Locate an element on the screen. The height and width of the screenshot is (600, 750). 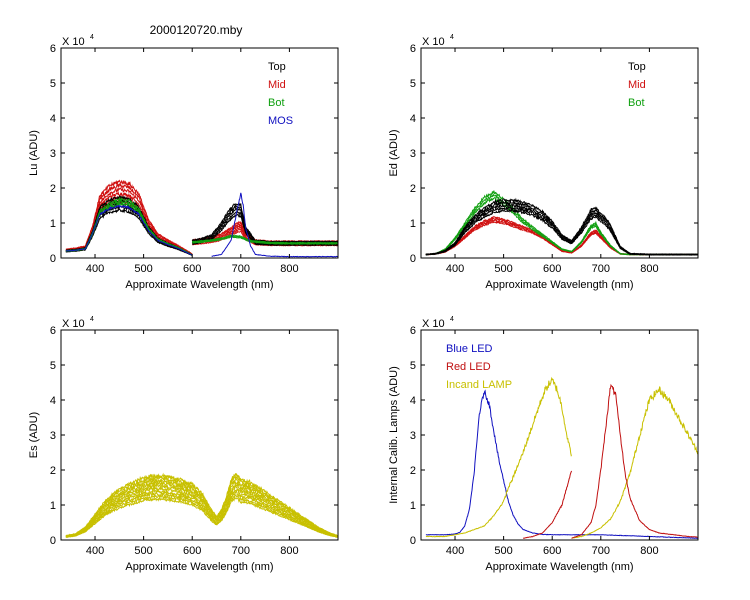
figure-title: 2000120720.mby is located at coordinates (196, 30).